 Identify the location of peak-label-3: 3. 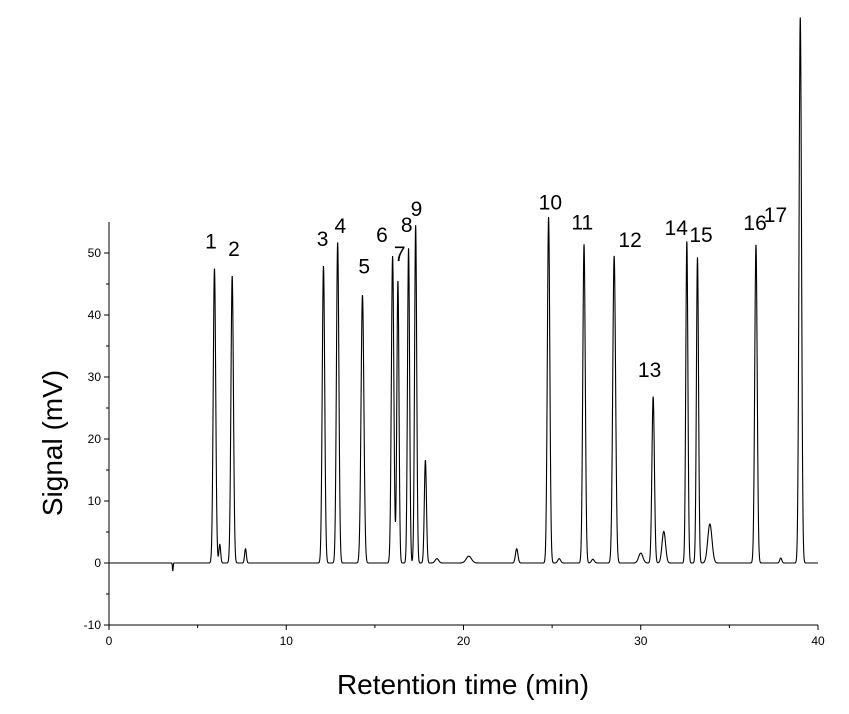
(323, 239).